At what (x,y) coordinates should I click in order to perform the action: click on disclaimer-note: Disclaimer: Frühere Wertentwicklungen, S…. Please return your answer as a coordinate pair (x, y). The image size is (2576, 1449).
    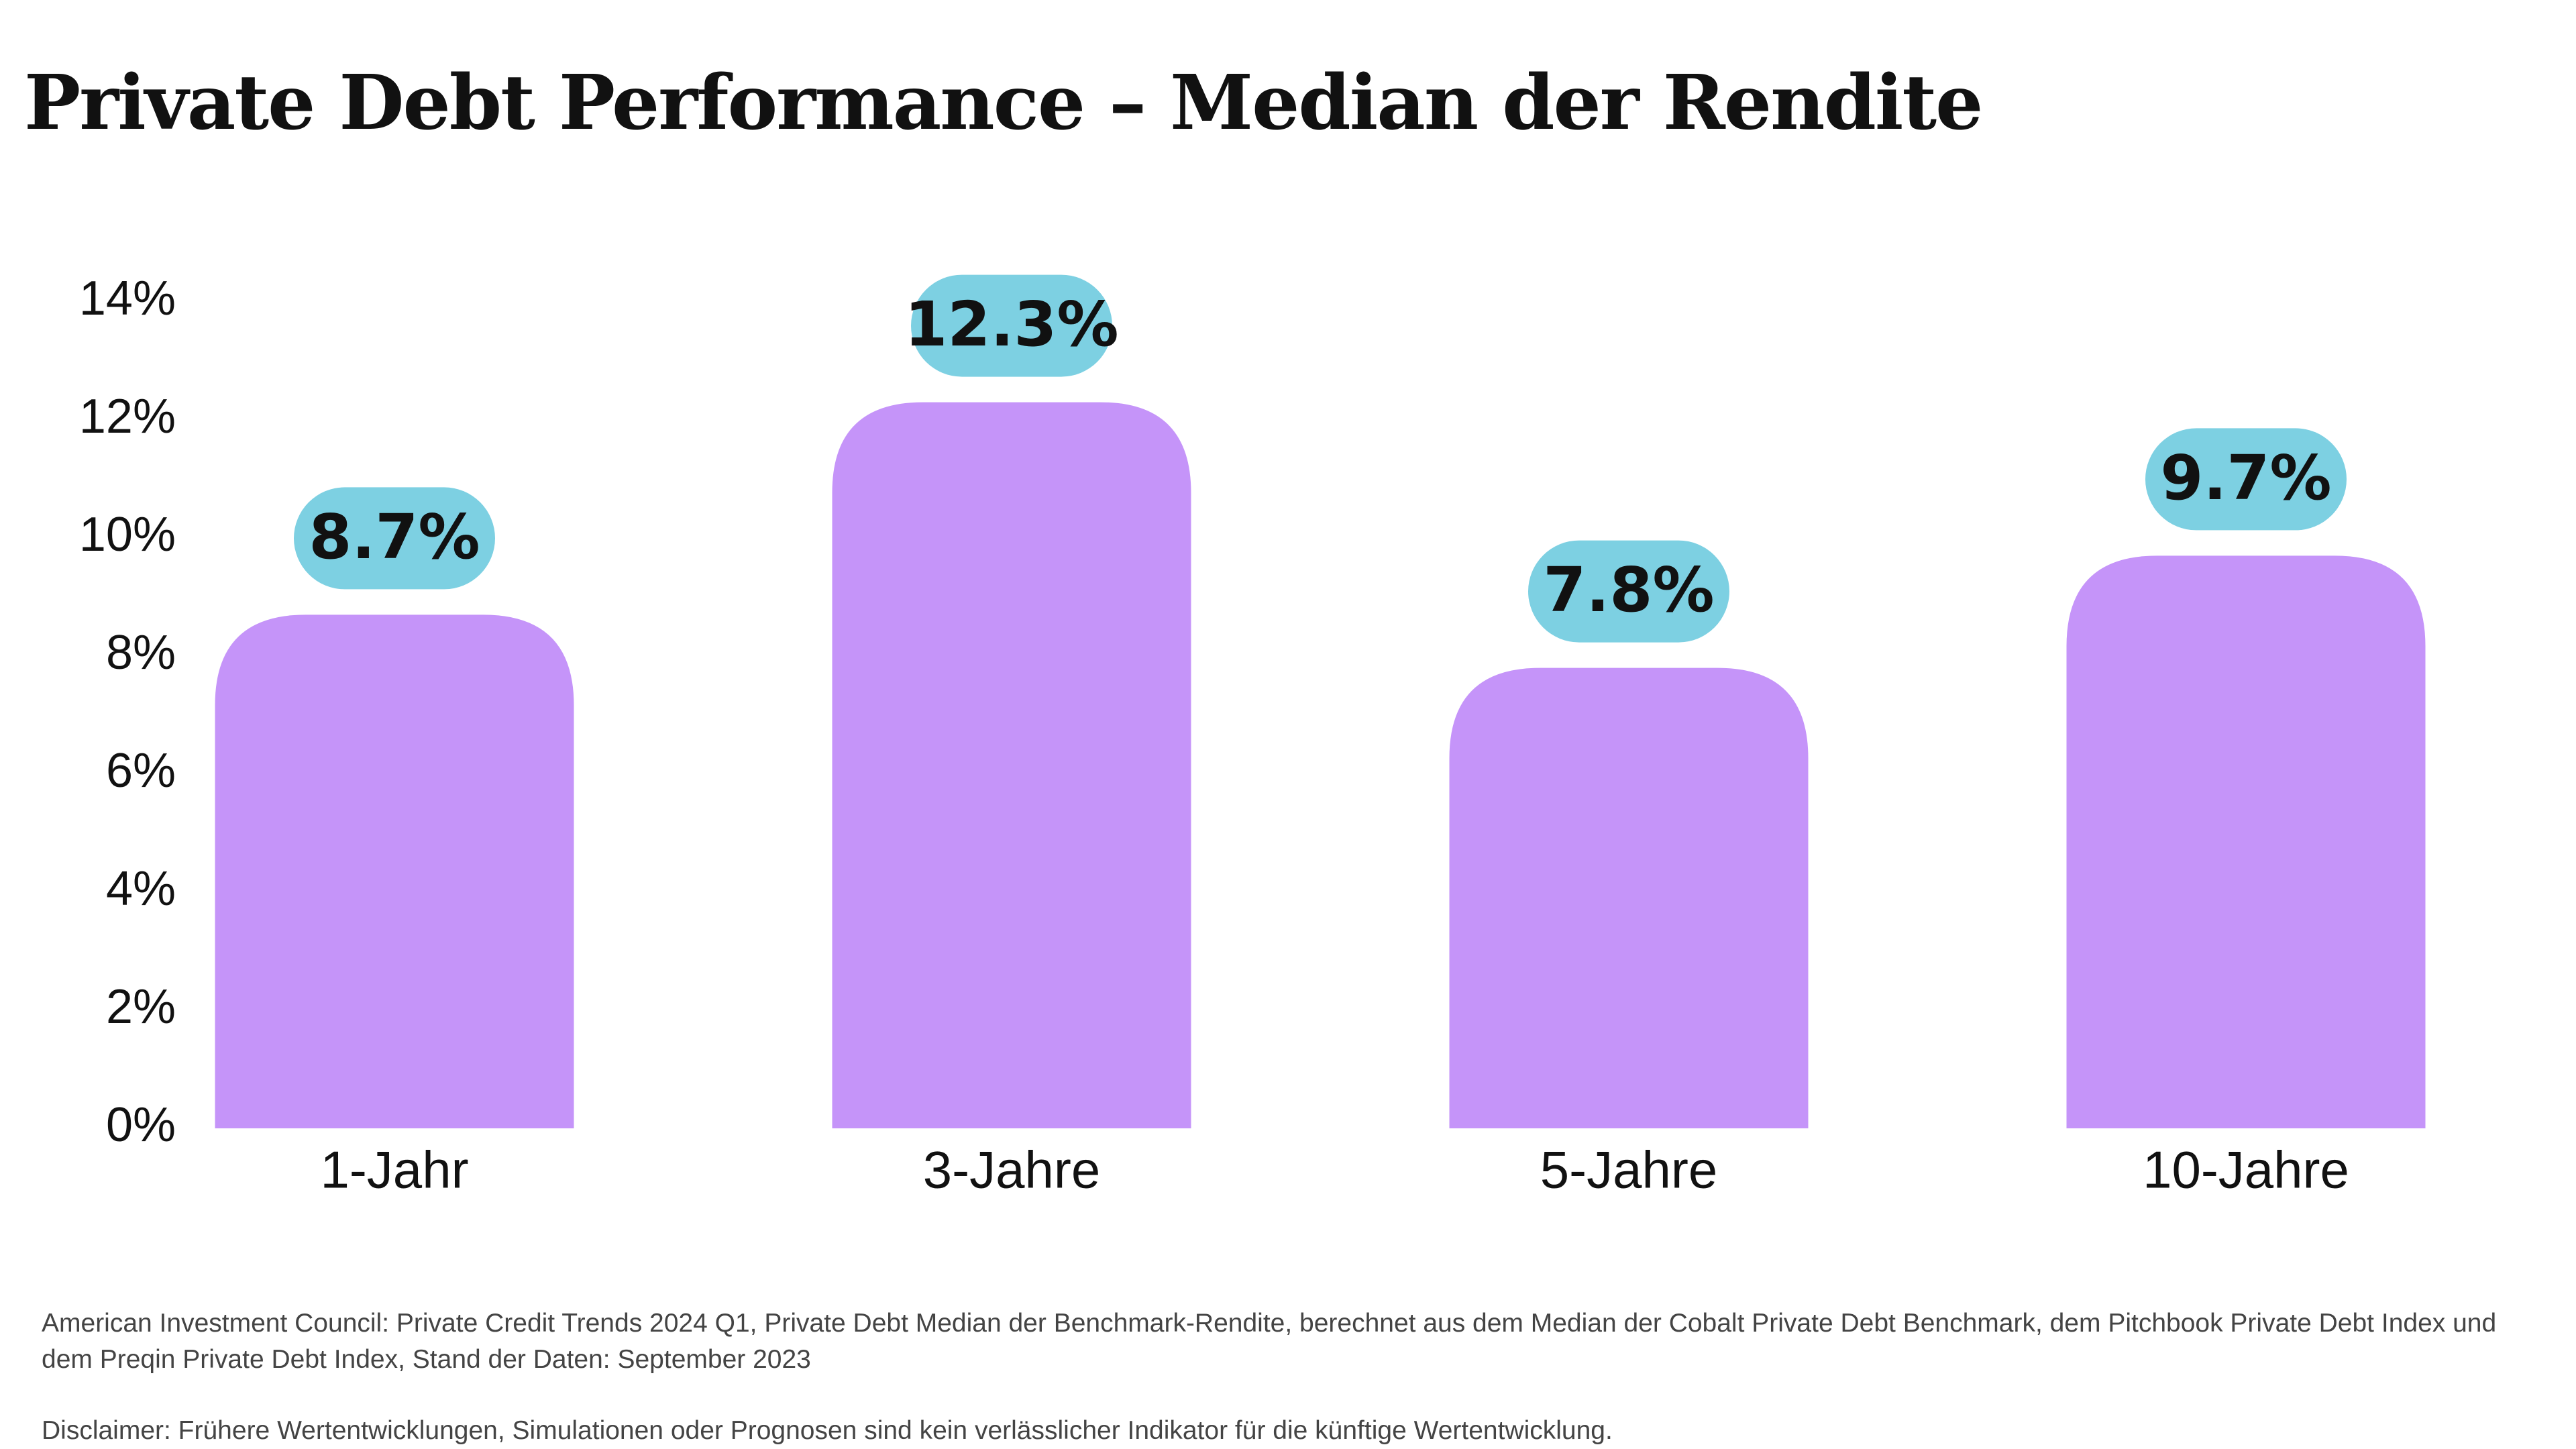
    Looking at the image, I should click on (827, 1430).